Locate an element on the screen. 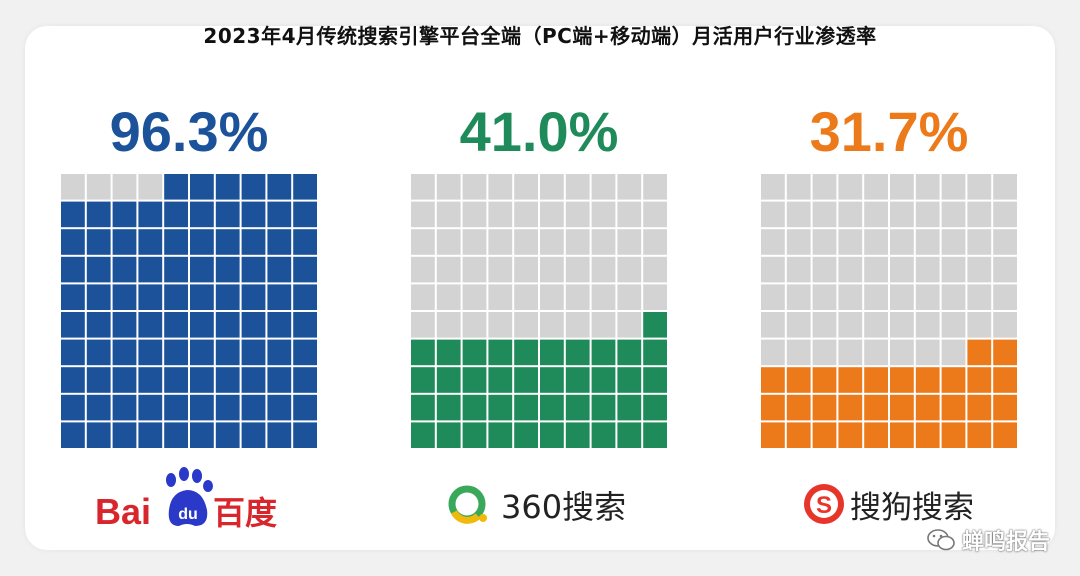  baidu-logo-cn: 百度 is located at coordinates (245, 513).